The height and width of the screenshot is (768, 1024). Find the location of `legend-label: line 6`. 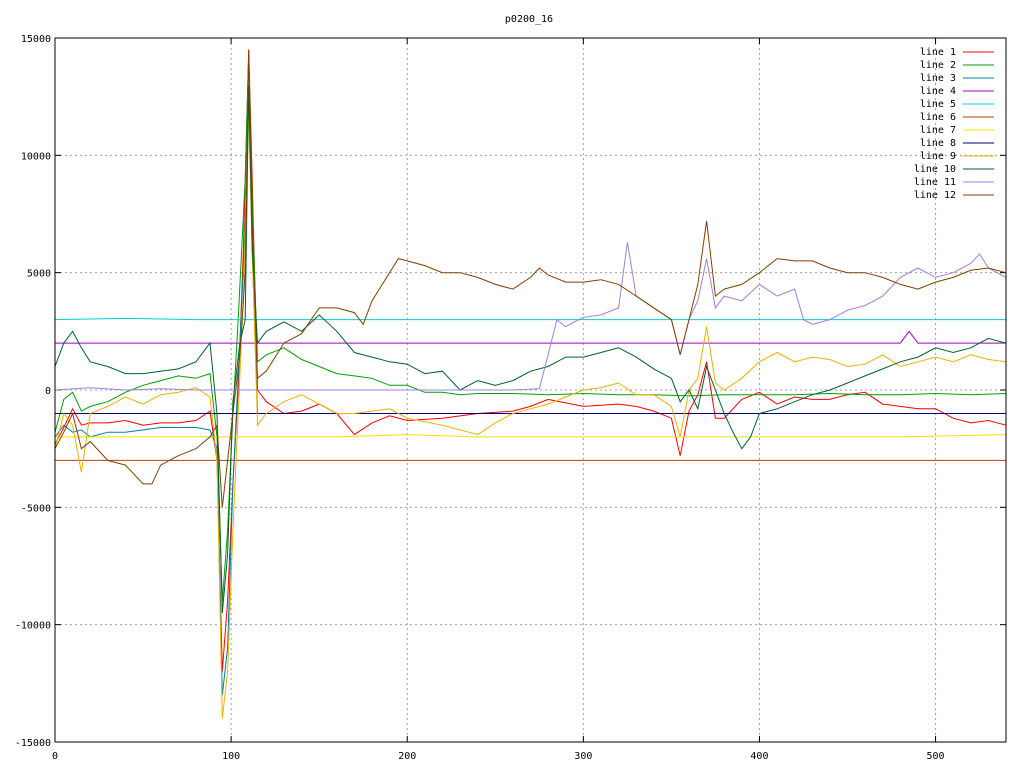

legend-label: line 6 is located at coordinates (938, 117).